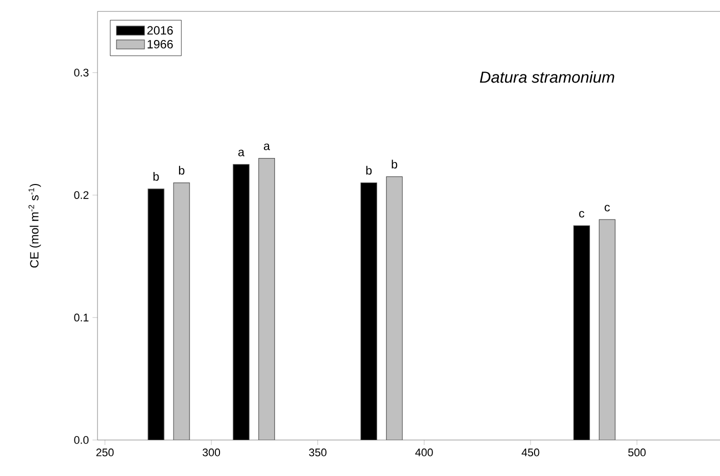 The width and height of the screenshot is (720, 476). Describe the element at coordinates (81, 440) in the screenshot. I see `y-tick-label: 0.0` at that location.